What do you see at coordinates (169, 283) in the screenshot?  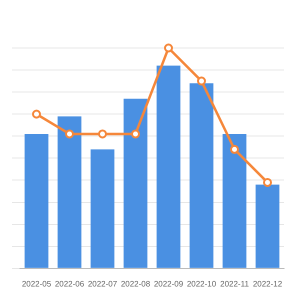 I see `x-tick-label: 2022-09` at bounding box center [169, 283].